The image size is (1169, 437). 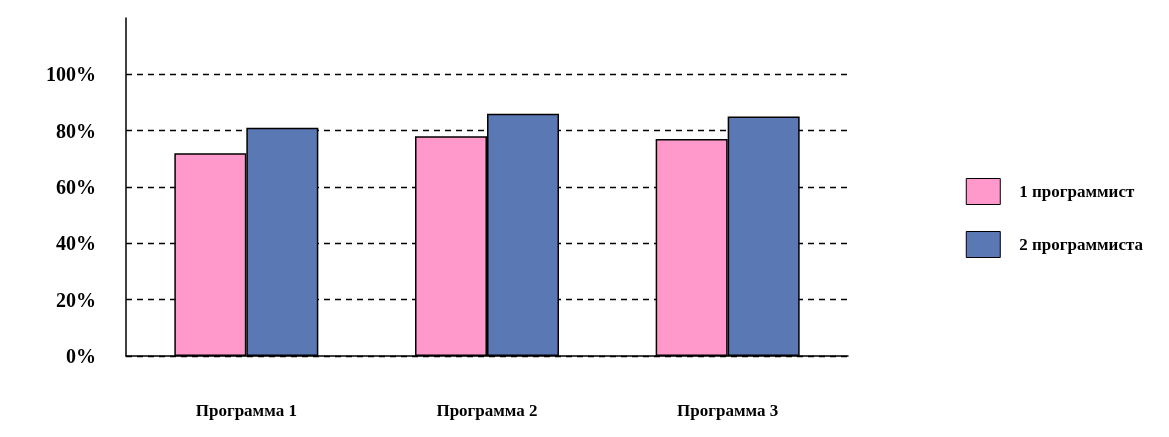 What do you see at coordinates (76, 243) in the screenshot?
I see `y-tick-label: 40%` at bounding box center [76, 243].